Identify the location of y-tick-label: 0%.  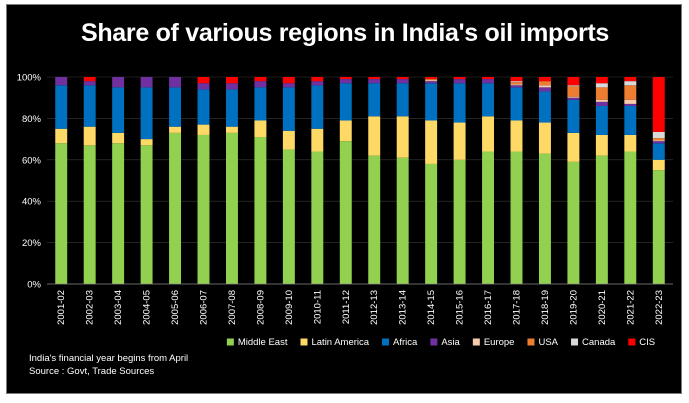
(34, 285).